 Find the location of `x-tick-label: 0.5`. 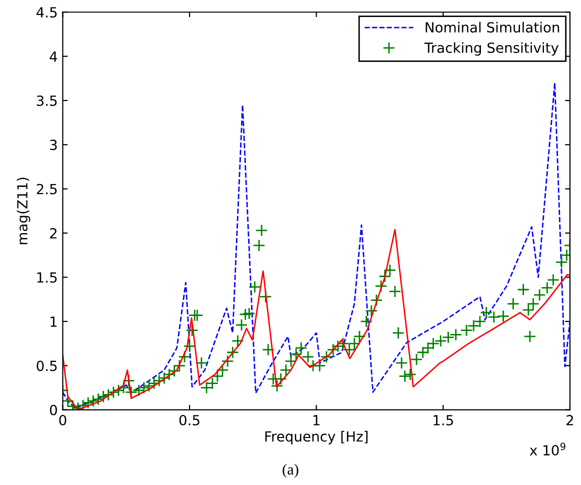

x-tick-label: 0.5 is located at coordinates (189, 420).